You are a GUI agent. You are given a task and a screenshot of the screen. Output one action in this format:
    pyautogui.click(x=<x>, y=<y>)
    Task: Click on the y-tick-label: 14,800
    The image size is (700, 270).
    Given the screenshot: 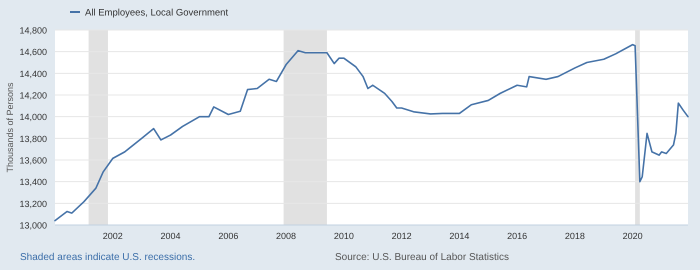 What is the action you would take?
    pyautogui.click(x=33, y=31)
    